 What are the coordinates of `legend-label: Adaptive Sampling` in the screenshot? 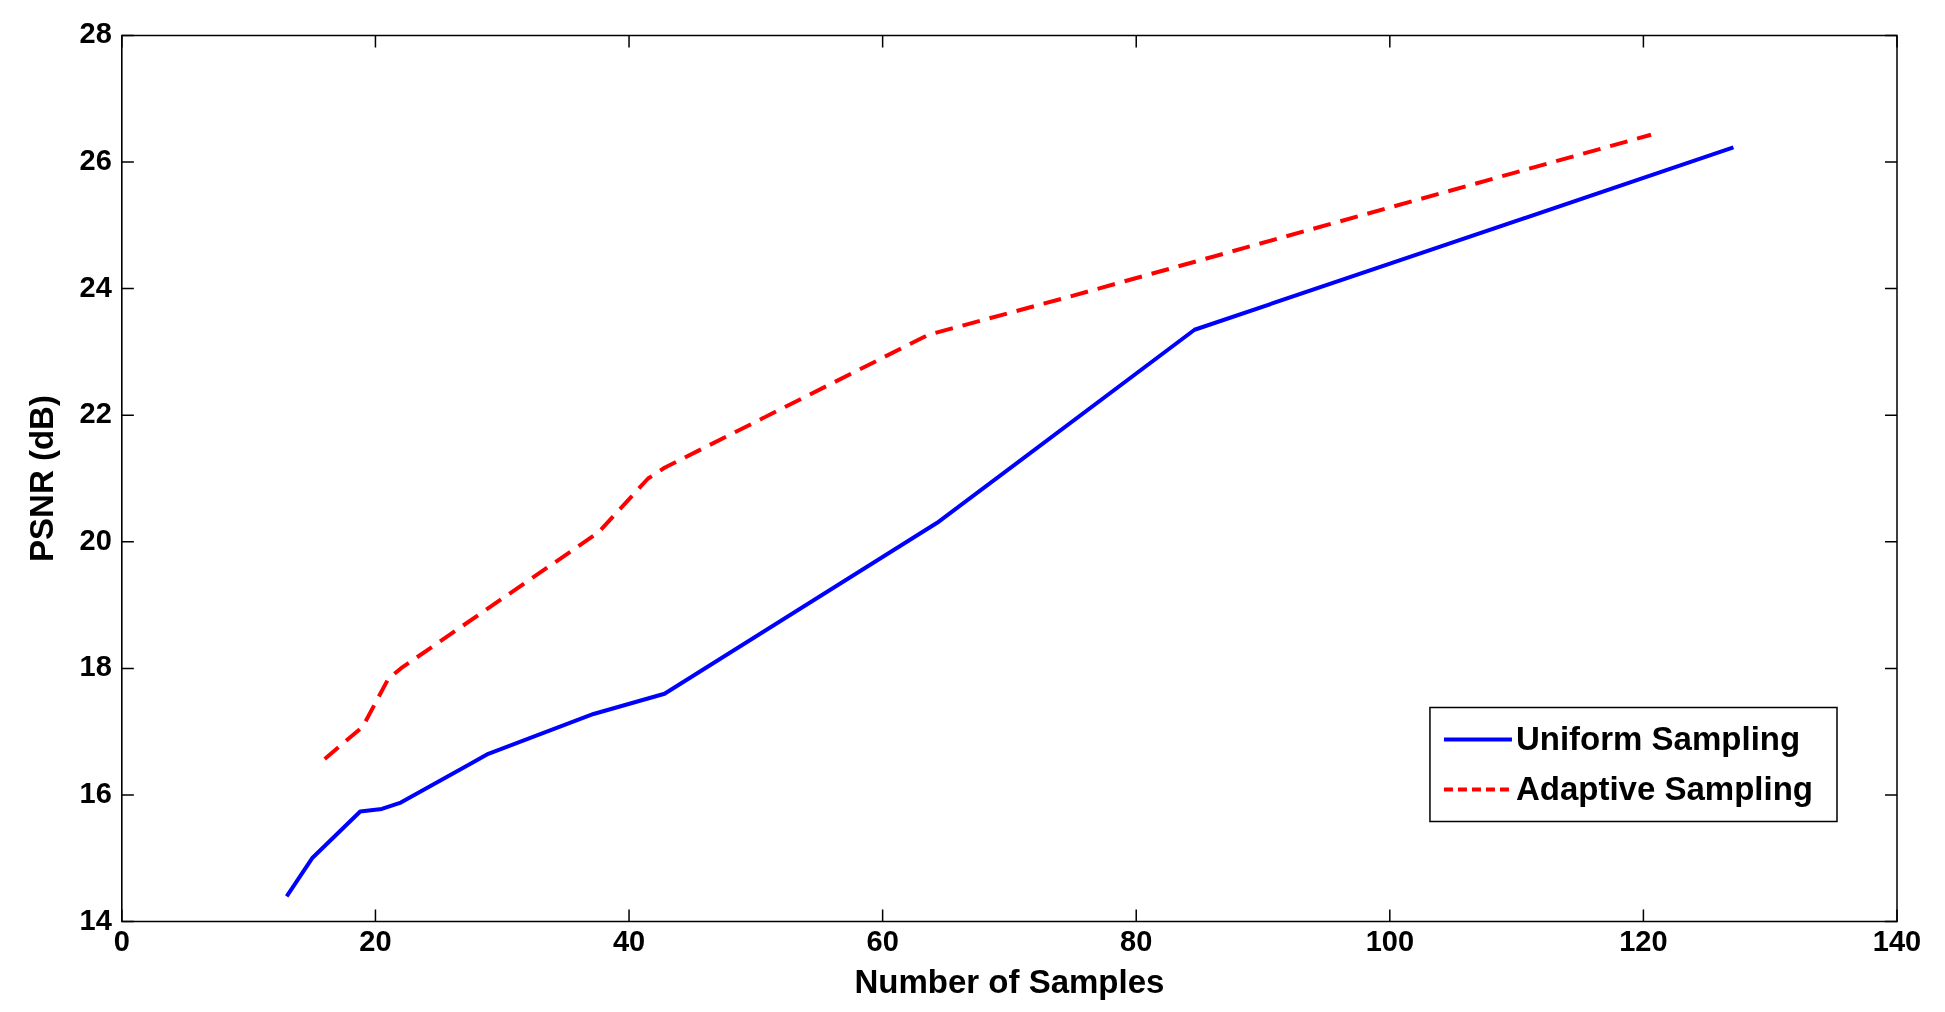 It's located at (1664, 788).